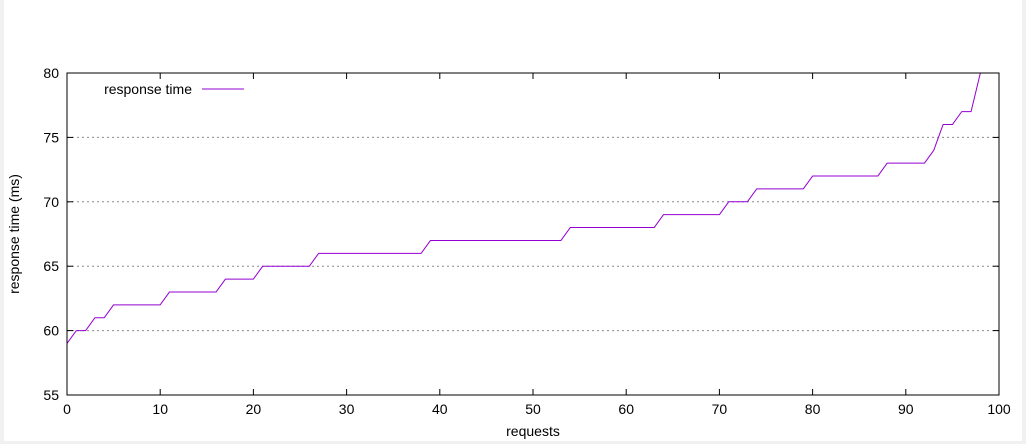 The height and width of the screenshot is (444, 1026). I want to click on y-tick-label: 55, so click(51, 395).